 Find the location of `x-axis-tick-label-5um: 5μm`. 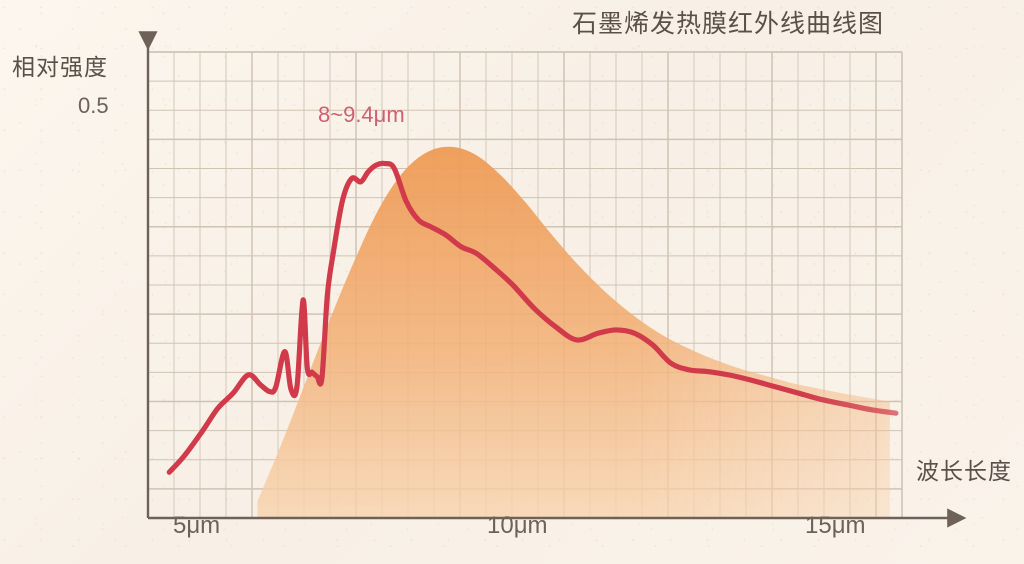

x-axis-tick-label-5um: 5μm is located at coordinates (197, 525).